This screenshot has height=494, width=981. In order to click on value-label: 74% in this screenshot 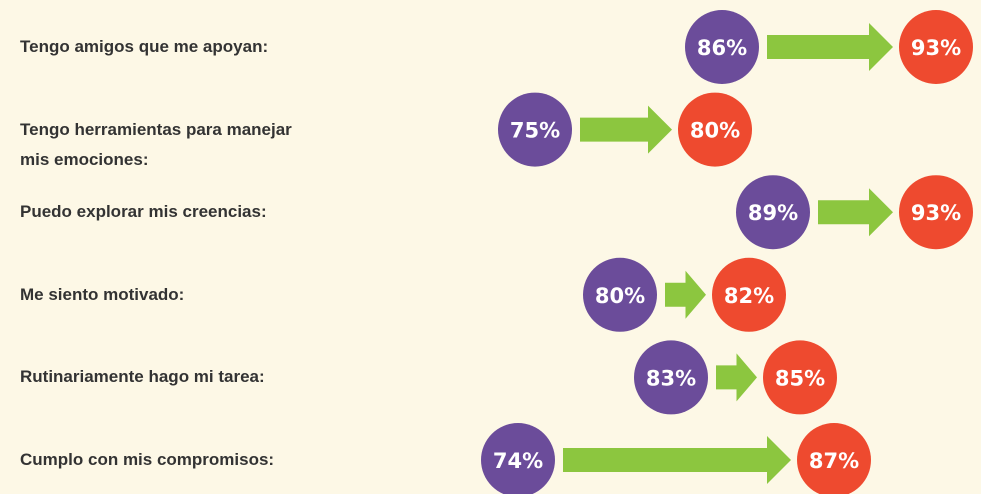, I will do `click(518, 461)`.